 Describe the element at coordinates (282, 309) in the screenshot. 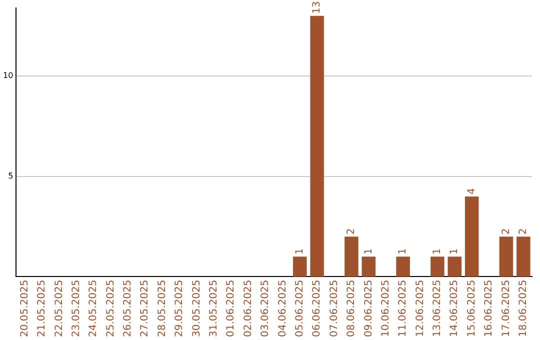

I see `x-tick-label: 04.06.2025` at that location.